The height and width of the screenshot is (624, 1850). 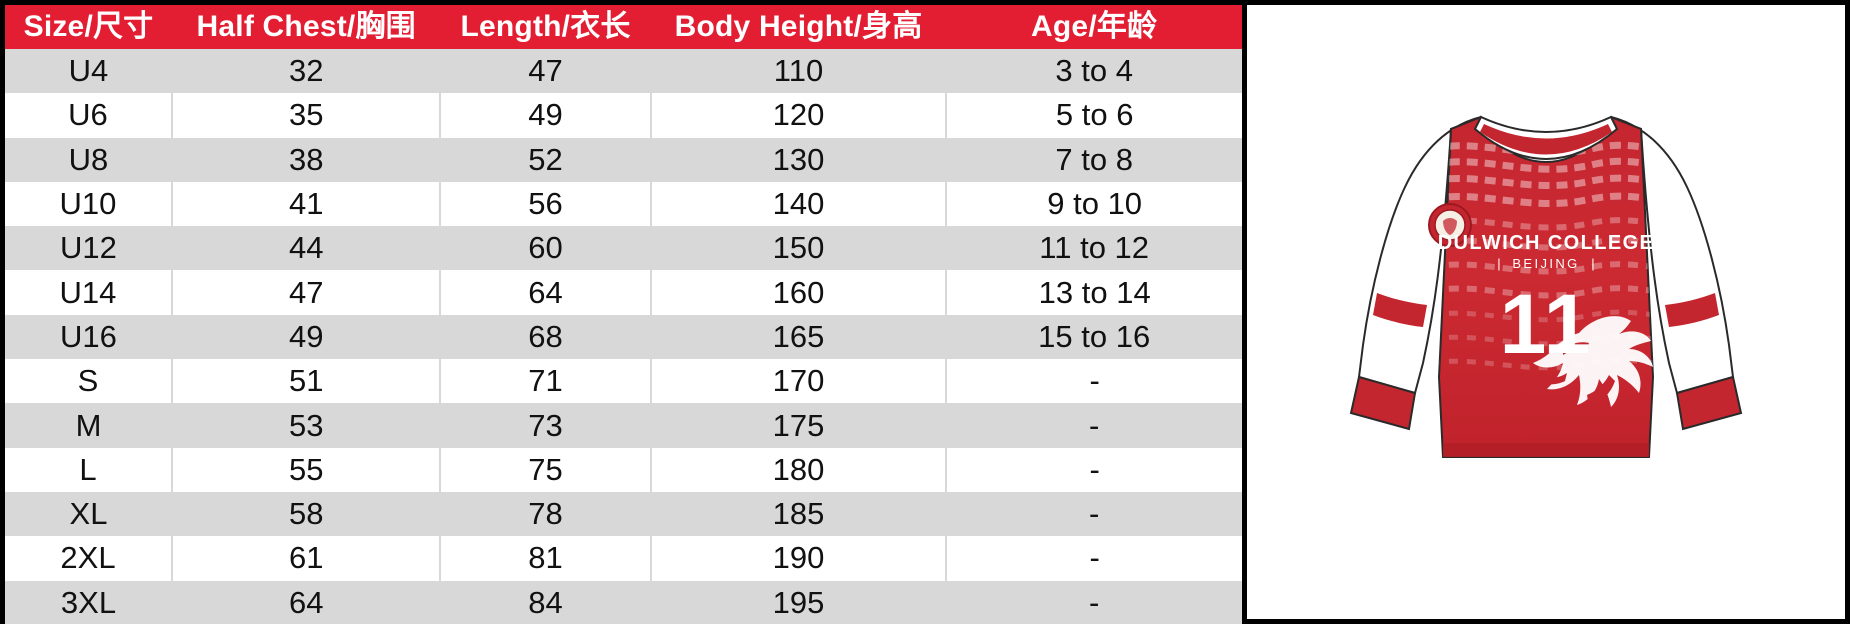 I want to click on cell-age: 5 to 6, so click(x=1093, y=115).